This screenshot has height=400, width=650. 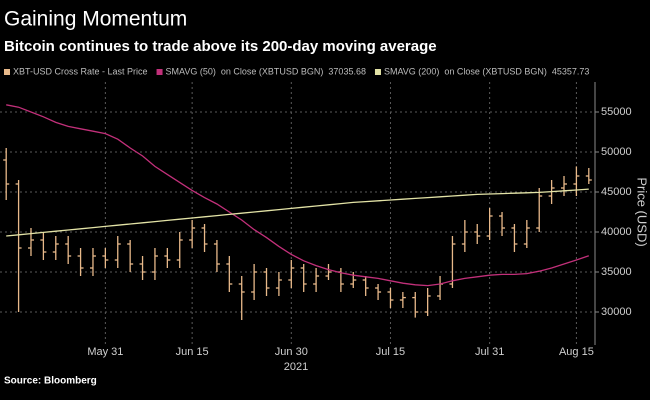 I want to click on source: Source: Bloomberg, so click(x=50, y=381).